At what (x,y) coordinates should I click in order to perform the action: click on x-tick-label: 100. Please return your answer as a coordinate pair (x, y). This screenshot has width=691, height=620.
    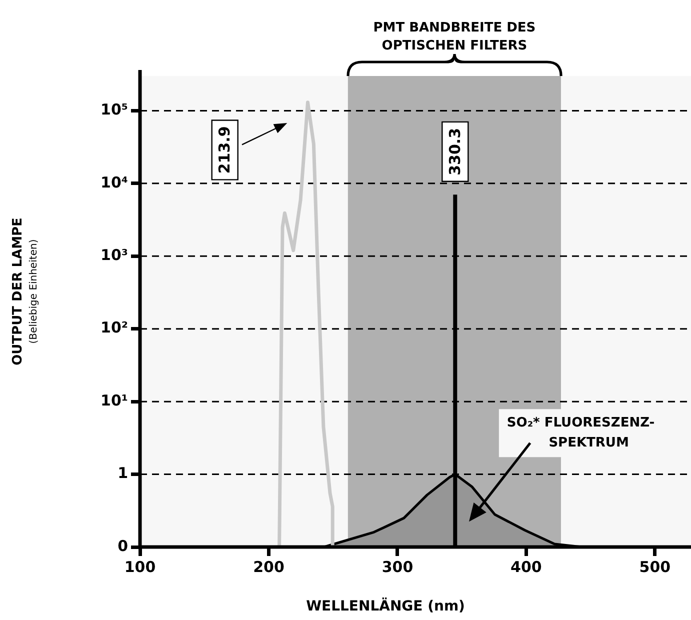
    Looking at the image, I should click on (140, 567).